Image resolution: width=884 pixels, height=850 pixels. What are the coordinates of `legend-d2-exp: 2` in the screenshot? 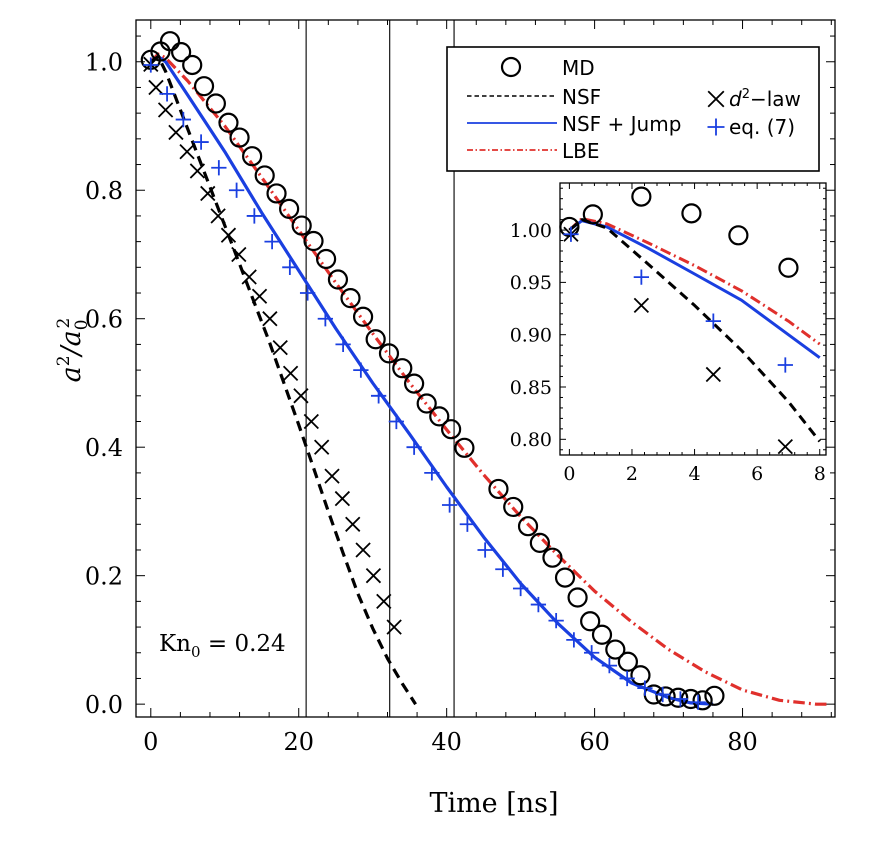 It's located at (746, 94).